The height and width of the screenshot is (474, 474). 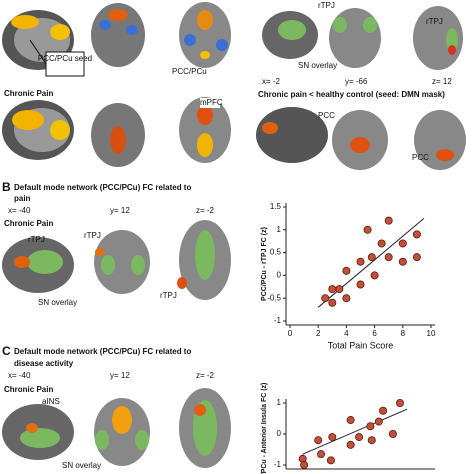 I want to click on panel-title: pain, so click(x=22, y=198).